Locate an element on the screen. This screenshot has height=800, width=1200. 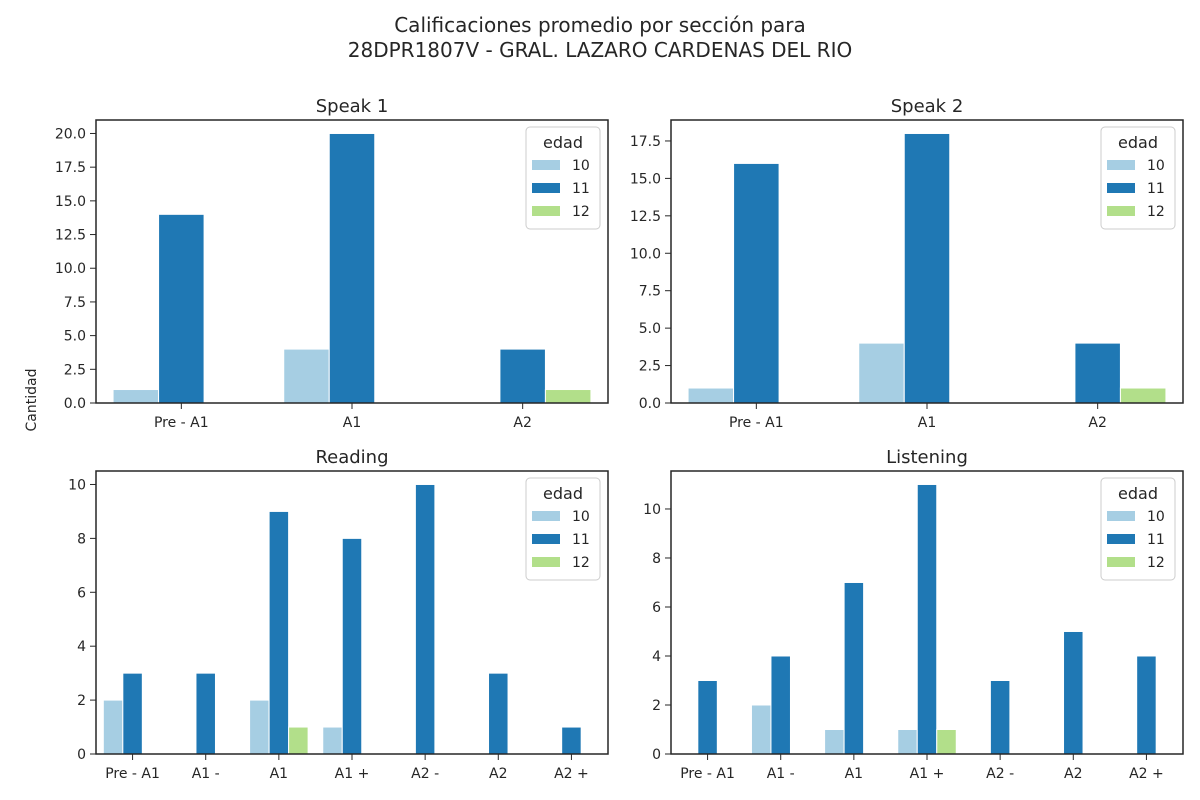
y-tick-label: 0 is located at coordinates (81, 755).